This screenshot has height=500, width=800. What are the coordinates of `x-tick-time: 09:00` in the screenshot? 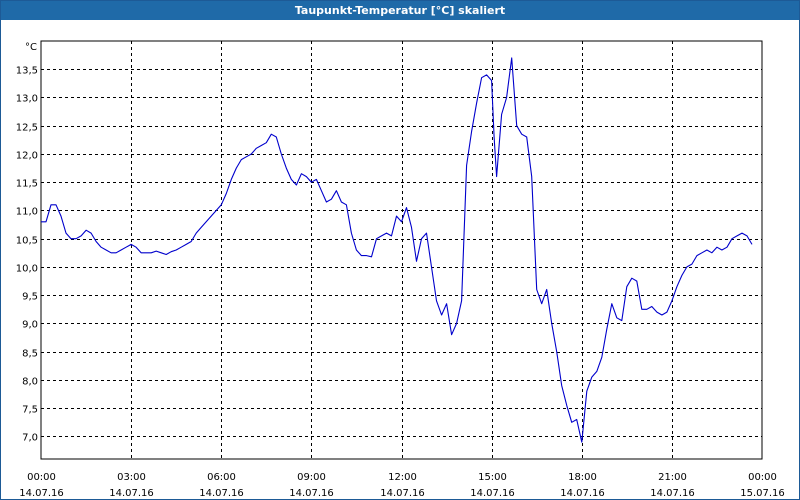 It's located at (311, 477).